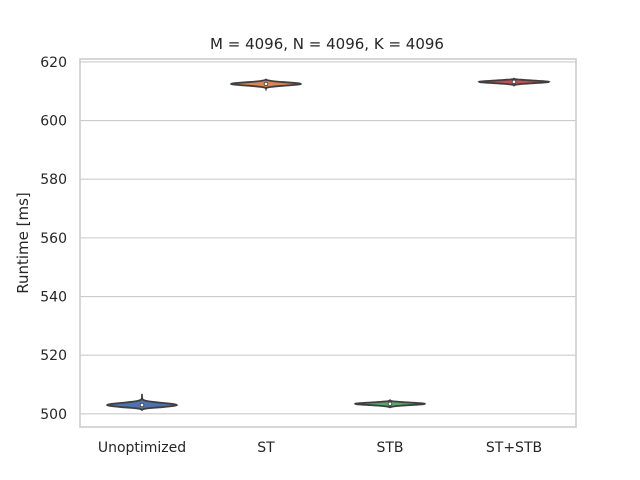 Image resolution: width=640 pixels, height=480 pixels. What do you see at coordinates (327, 44) in the screenshot?
I see `chart-title: M = 4096, N = 4096, K = 4096` at bounding box center [327, 44].